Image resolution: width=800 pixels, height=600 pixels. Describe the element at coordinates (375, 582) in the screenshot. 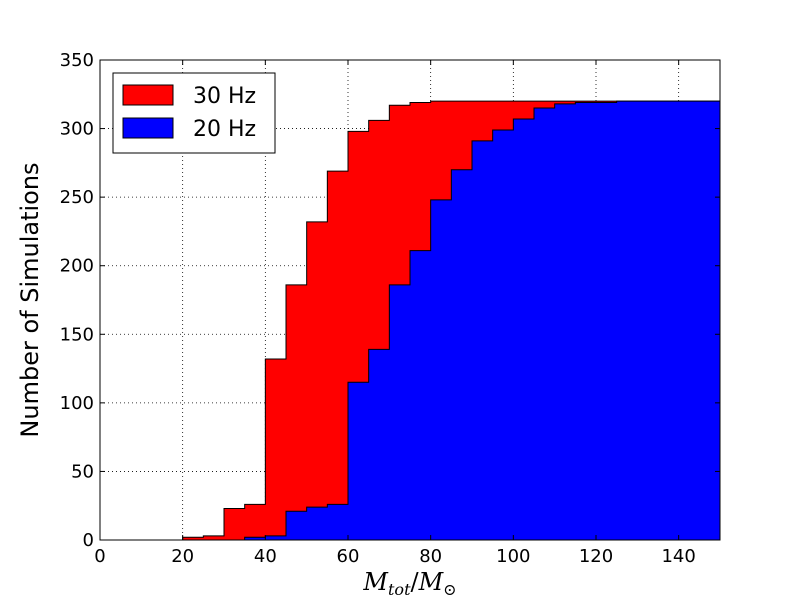

I see `x-axis-label-m1: M` at that location.